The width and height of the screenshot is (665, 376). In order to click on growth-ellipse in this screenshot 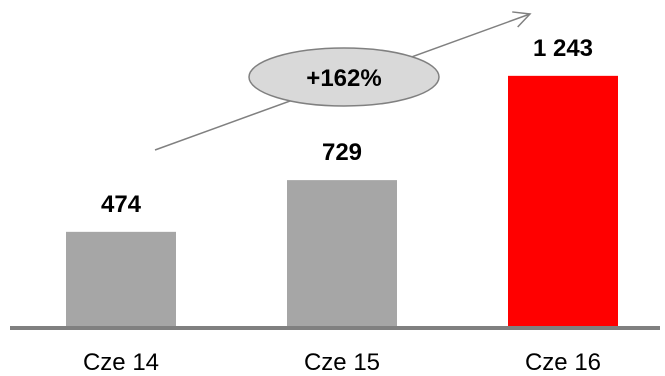, I will do `click(344, 77)`.